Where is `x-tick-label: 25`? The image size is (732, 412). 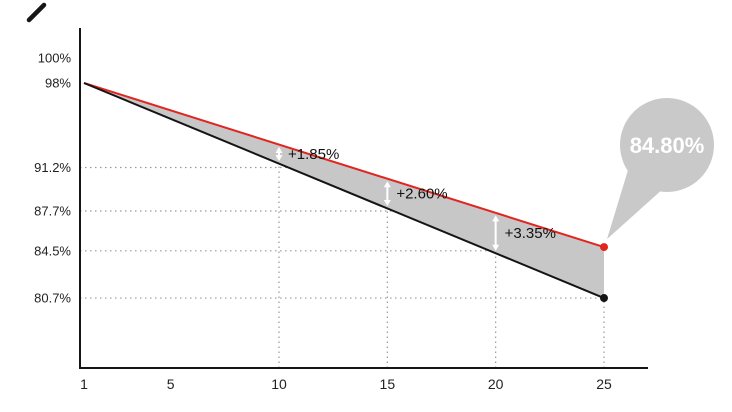
x-tick-label: 25 is located at coordinates (604, 384).